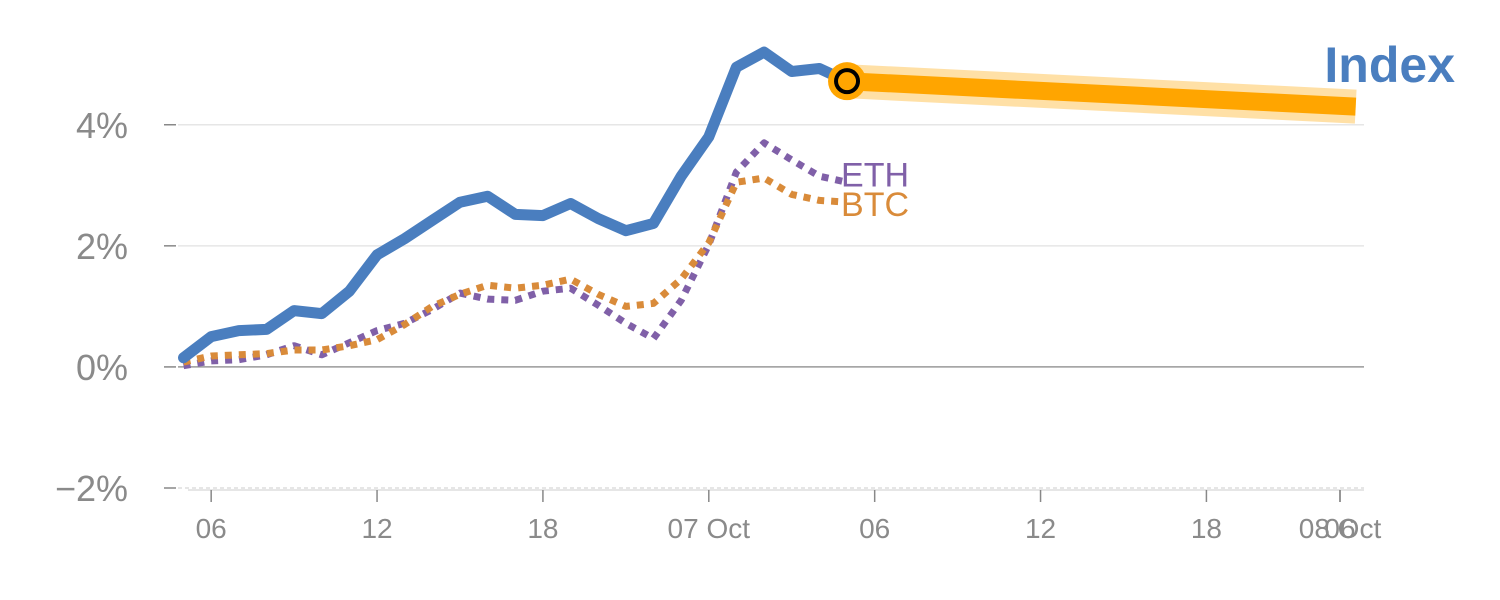 This screenshot has width=1500, height=600. I want to click on y-tick-label: 4%, so click(102, 125).